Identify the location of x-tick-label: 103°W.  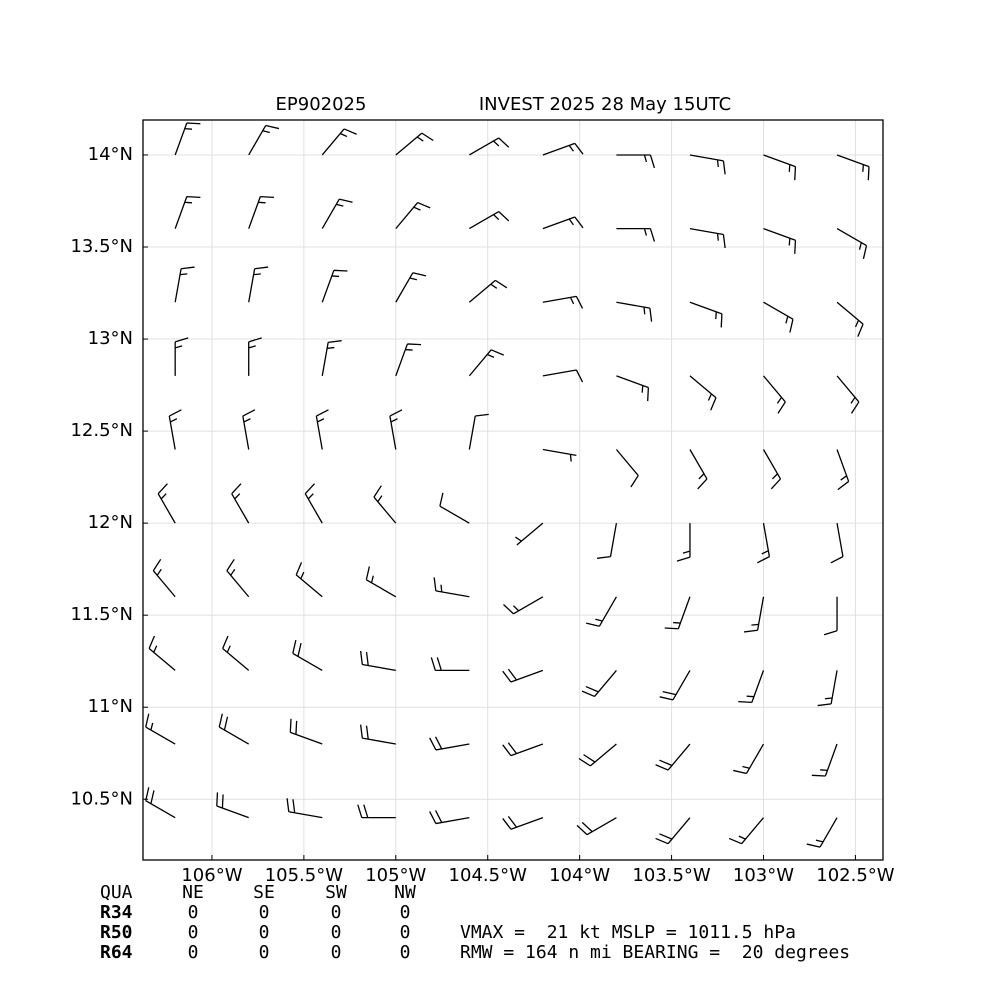
(763, 875).